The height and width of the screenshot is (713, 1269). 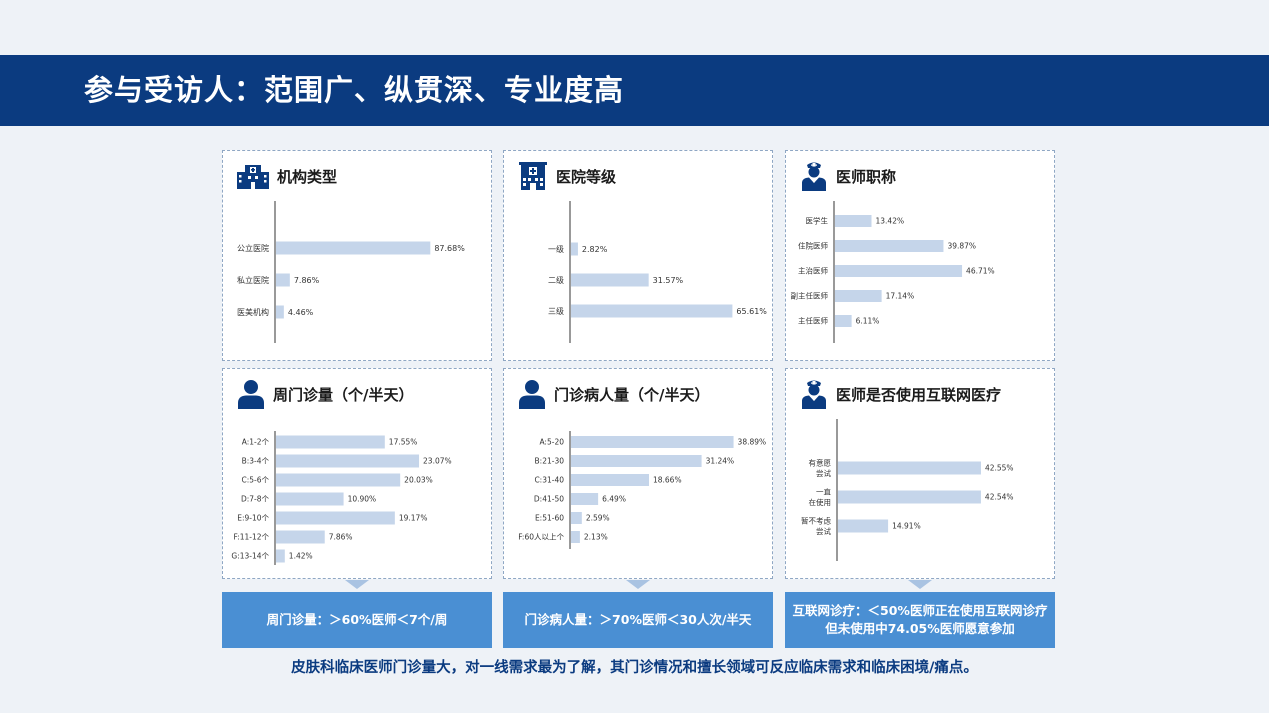 I want to click on value-label: 10.90%, so click(x=362, y=499).